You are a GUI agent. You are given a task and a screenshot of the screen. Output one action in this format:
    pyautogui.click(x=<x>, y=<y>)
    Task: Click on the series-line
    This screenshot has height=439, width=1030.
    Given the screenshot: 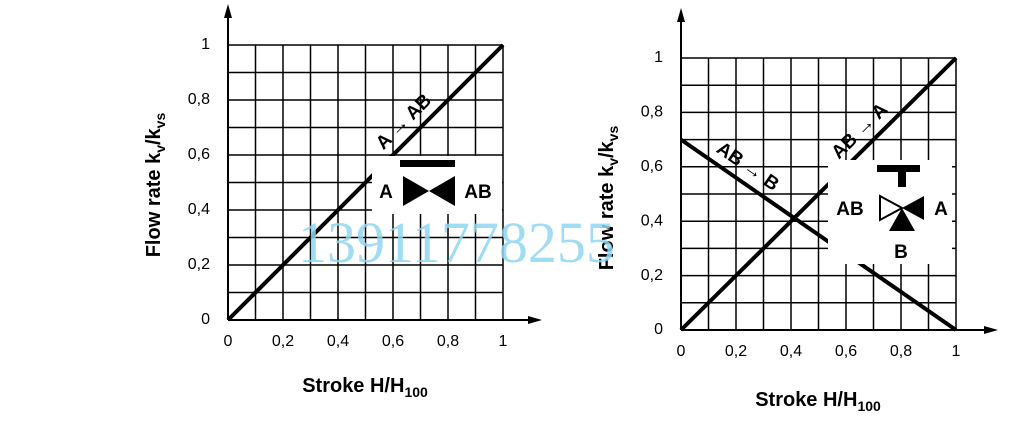 What is the action you would take?
    pyautogui.click(x=818, y=234)
    